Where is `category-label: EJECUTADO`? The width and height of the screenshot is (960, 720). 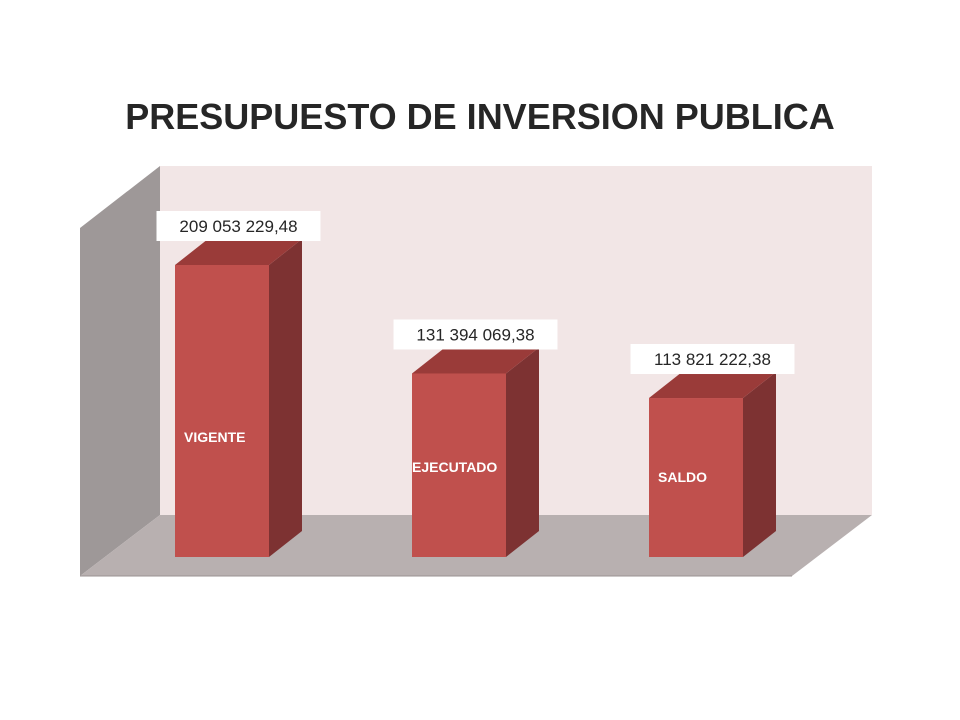
category-label: EJECUTADO is located at coordinates (454, 467).